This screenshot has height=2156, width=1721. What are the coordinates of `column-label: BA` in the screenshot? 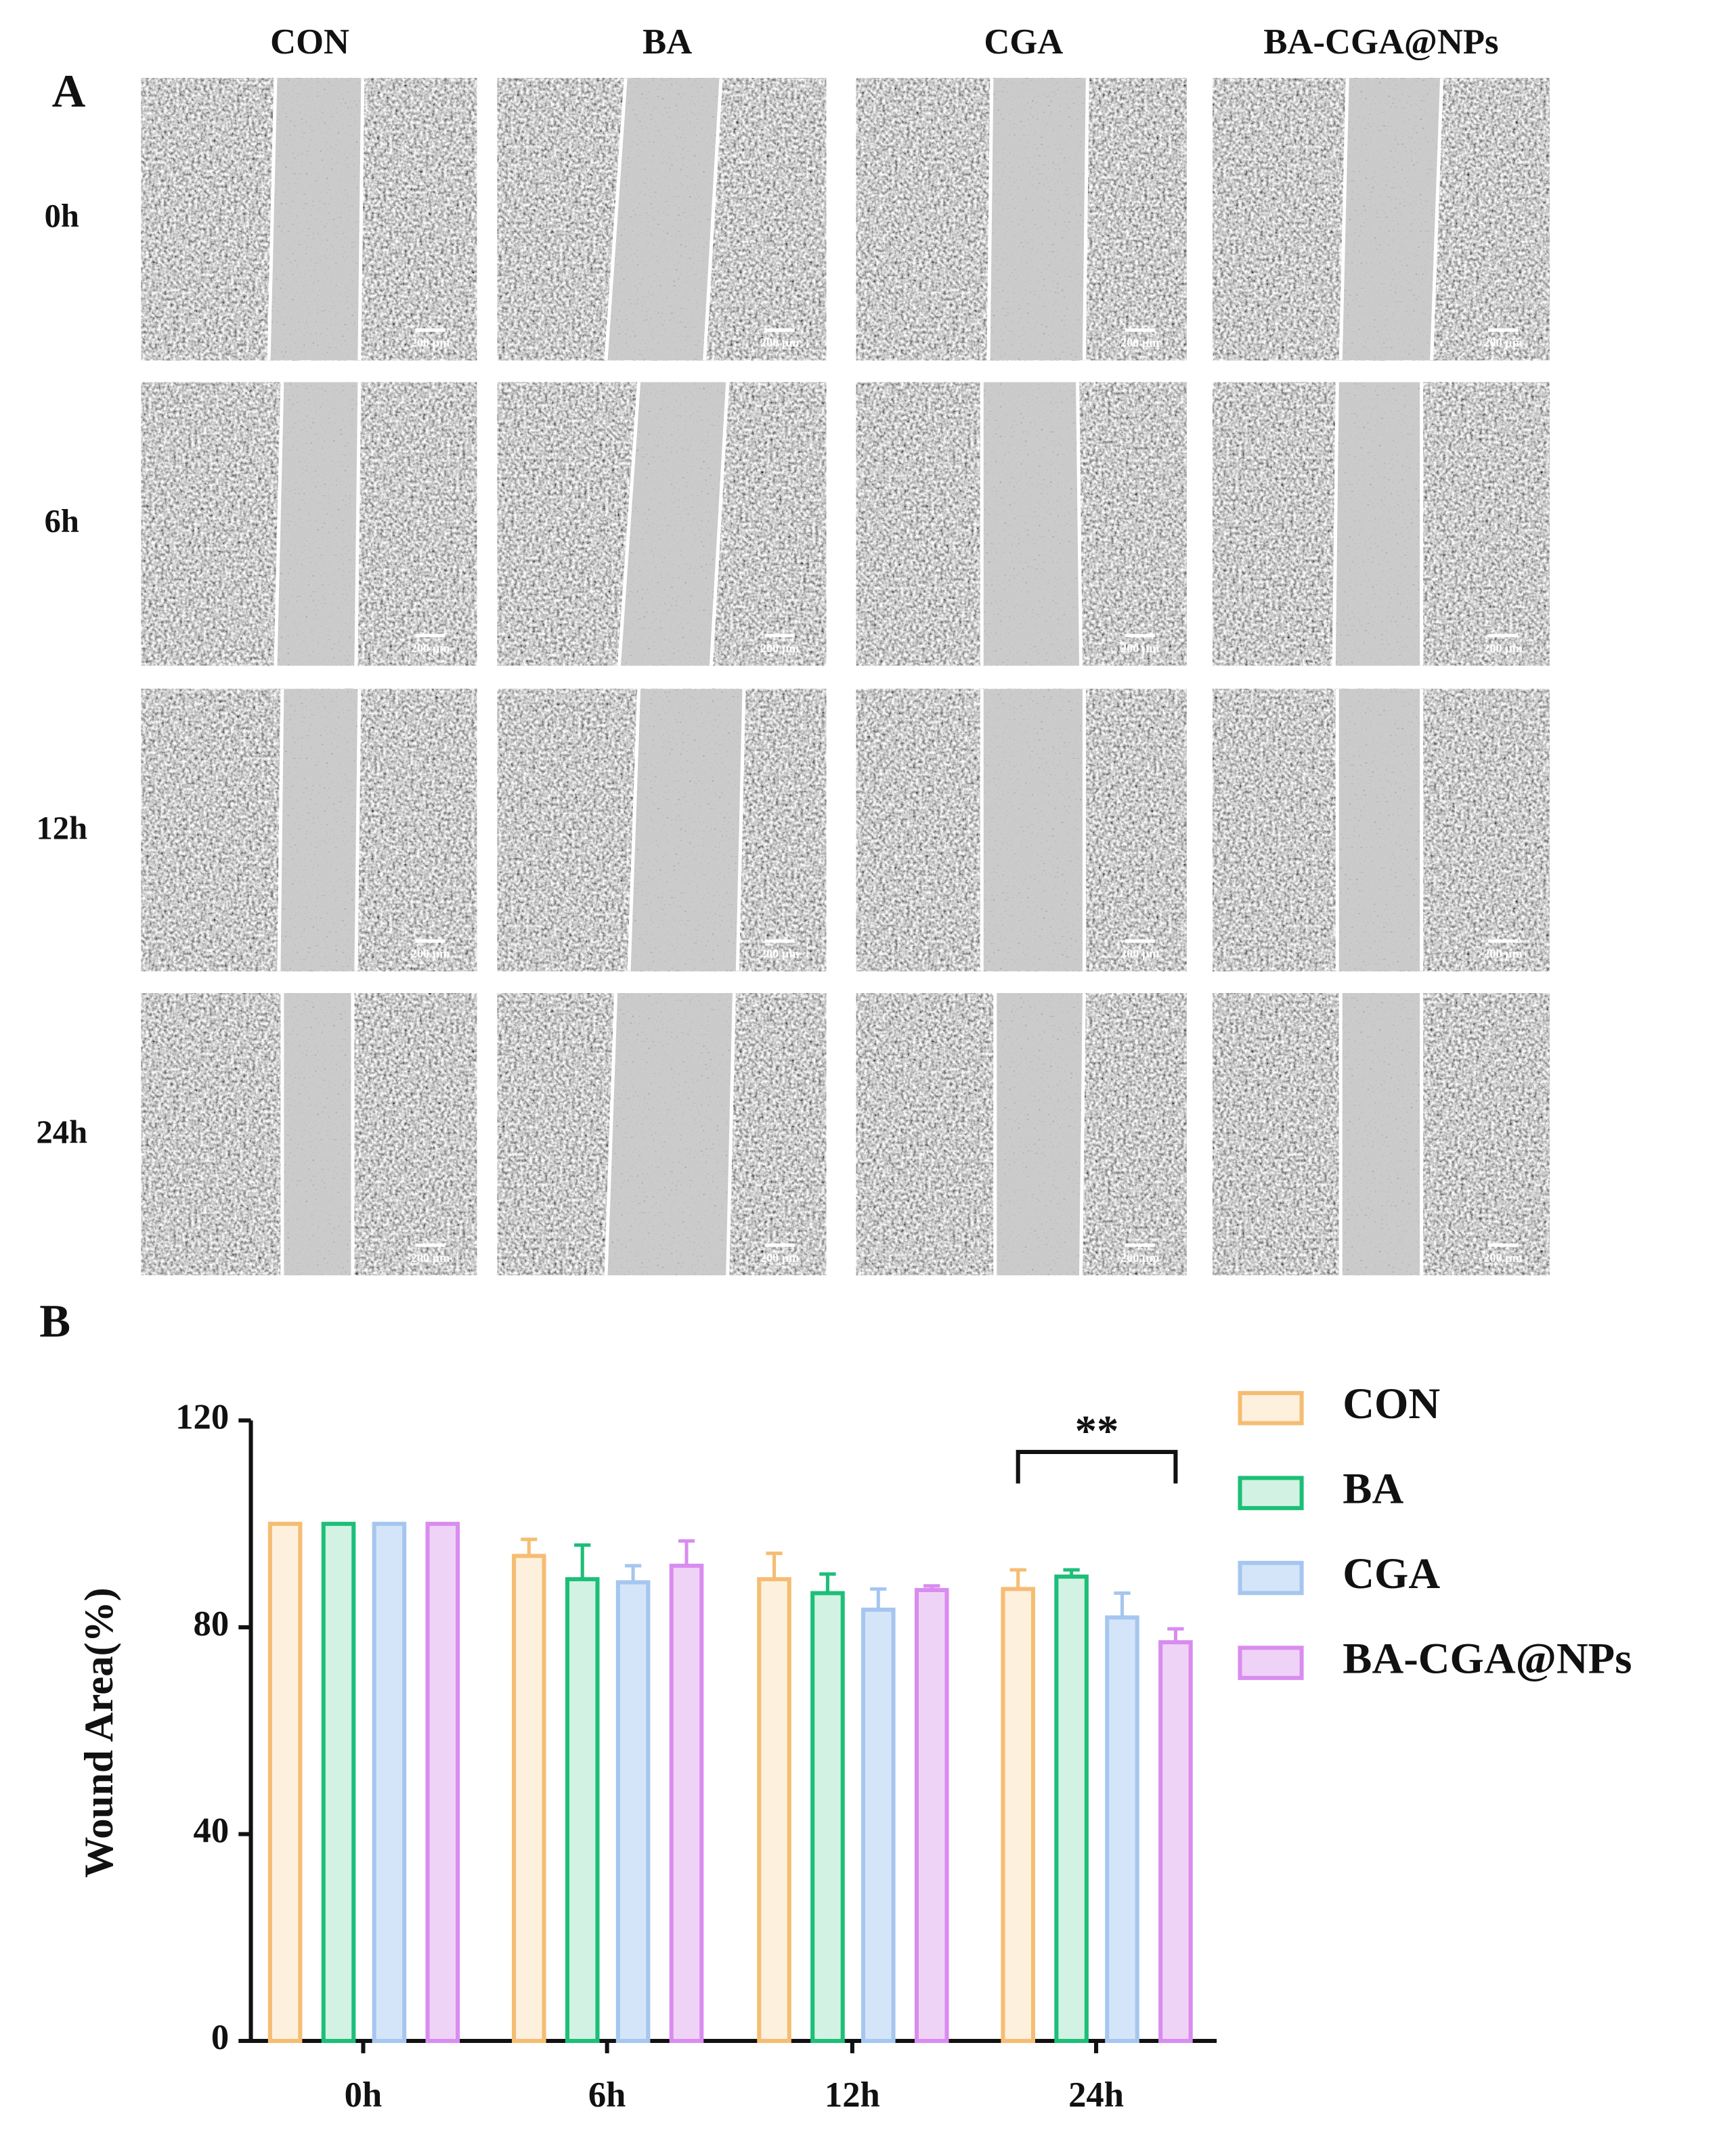 It's located at (667, 42).